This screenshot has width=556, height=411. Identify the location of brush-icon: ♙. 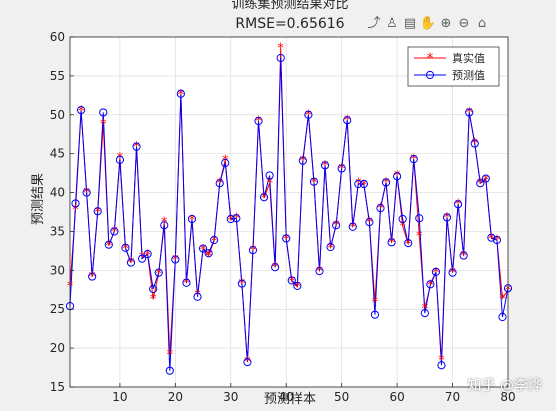
(392, 23).